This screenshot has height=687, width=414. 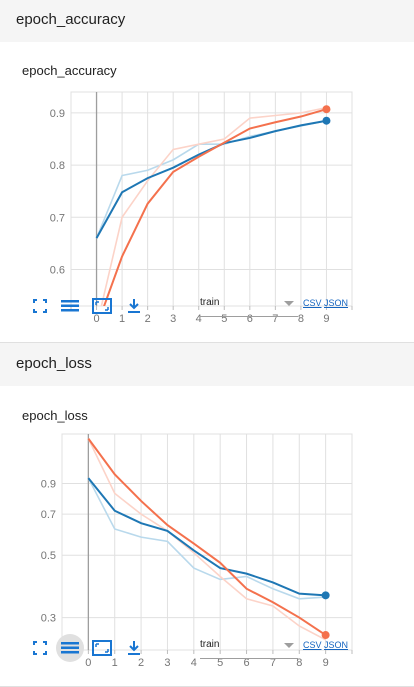 I want to click on y-tick-label: 0.8, so click(x=57, y=166).